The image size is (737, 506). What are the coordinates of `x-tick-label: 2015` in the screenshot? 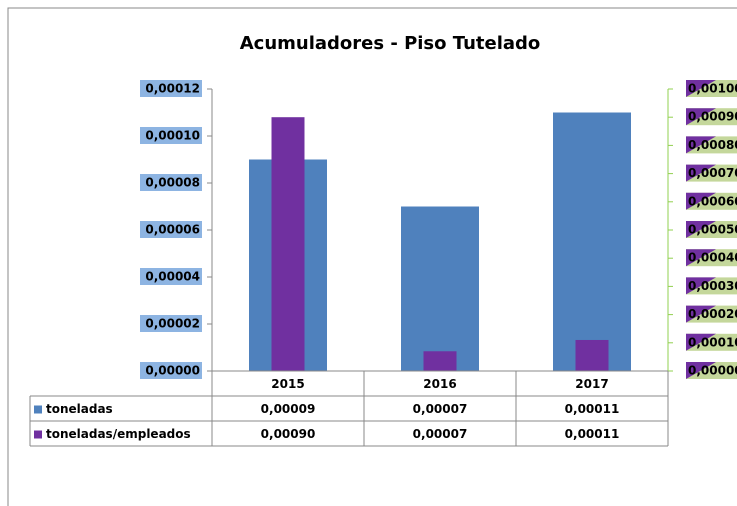 It's located at (287, 384).